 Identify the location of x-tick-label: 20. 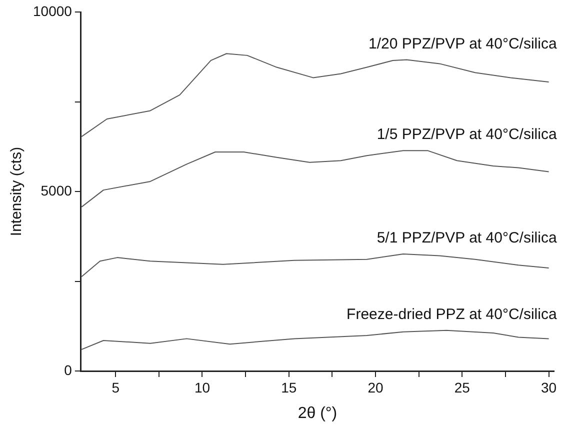
(376, 387).